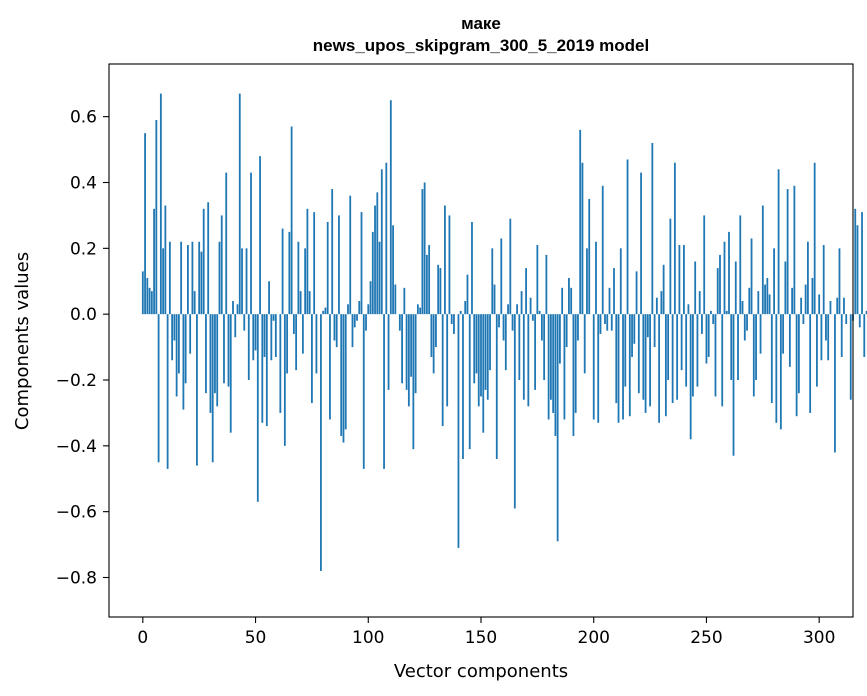 The width and height of the screenshot is (867, 696). Describe the element at coordinates (256, 638) in the screenshot. I see `x-tick-label: 50` at that location.